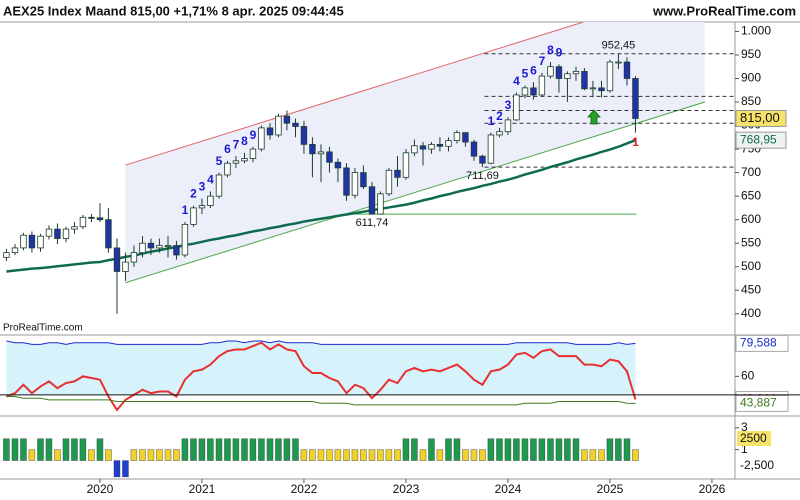 The image size is (800, 500). What do you see at coordinates (372, 223) in the screenshot?
I see `level-label: 611,74` at bounding box center [372, 223].